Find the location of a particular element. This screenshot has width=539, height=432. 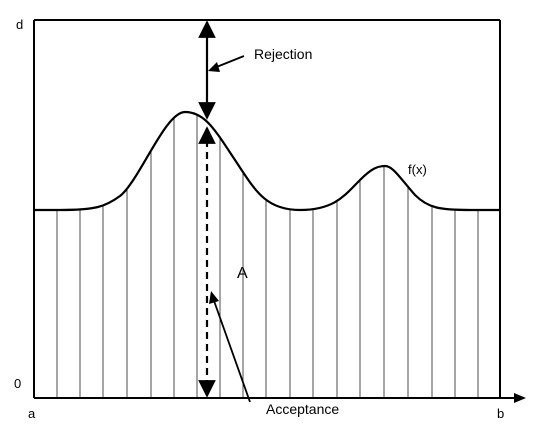

rejection-pointer-arrowhead is located at coordinates (214, 67).